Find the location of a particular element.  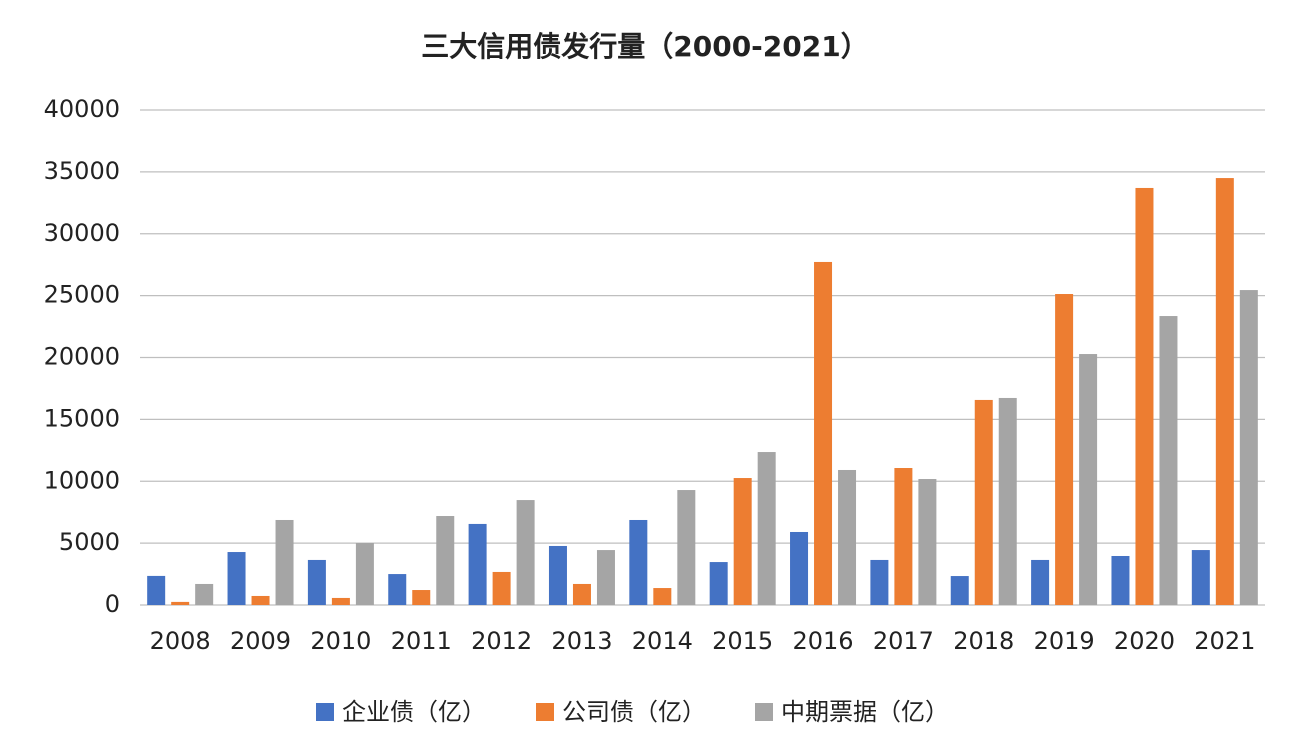

x-tick-label: 2008 is located at coordinates (180, 641).